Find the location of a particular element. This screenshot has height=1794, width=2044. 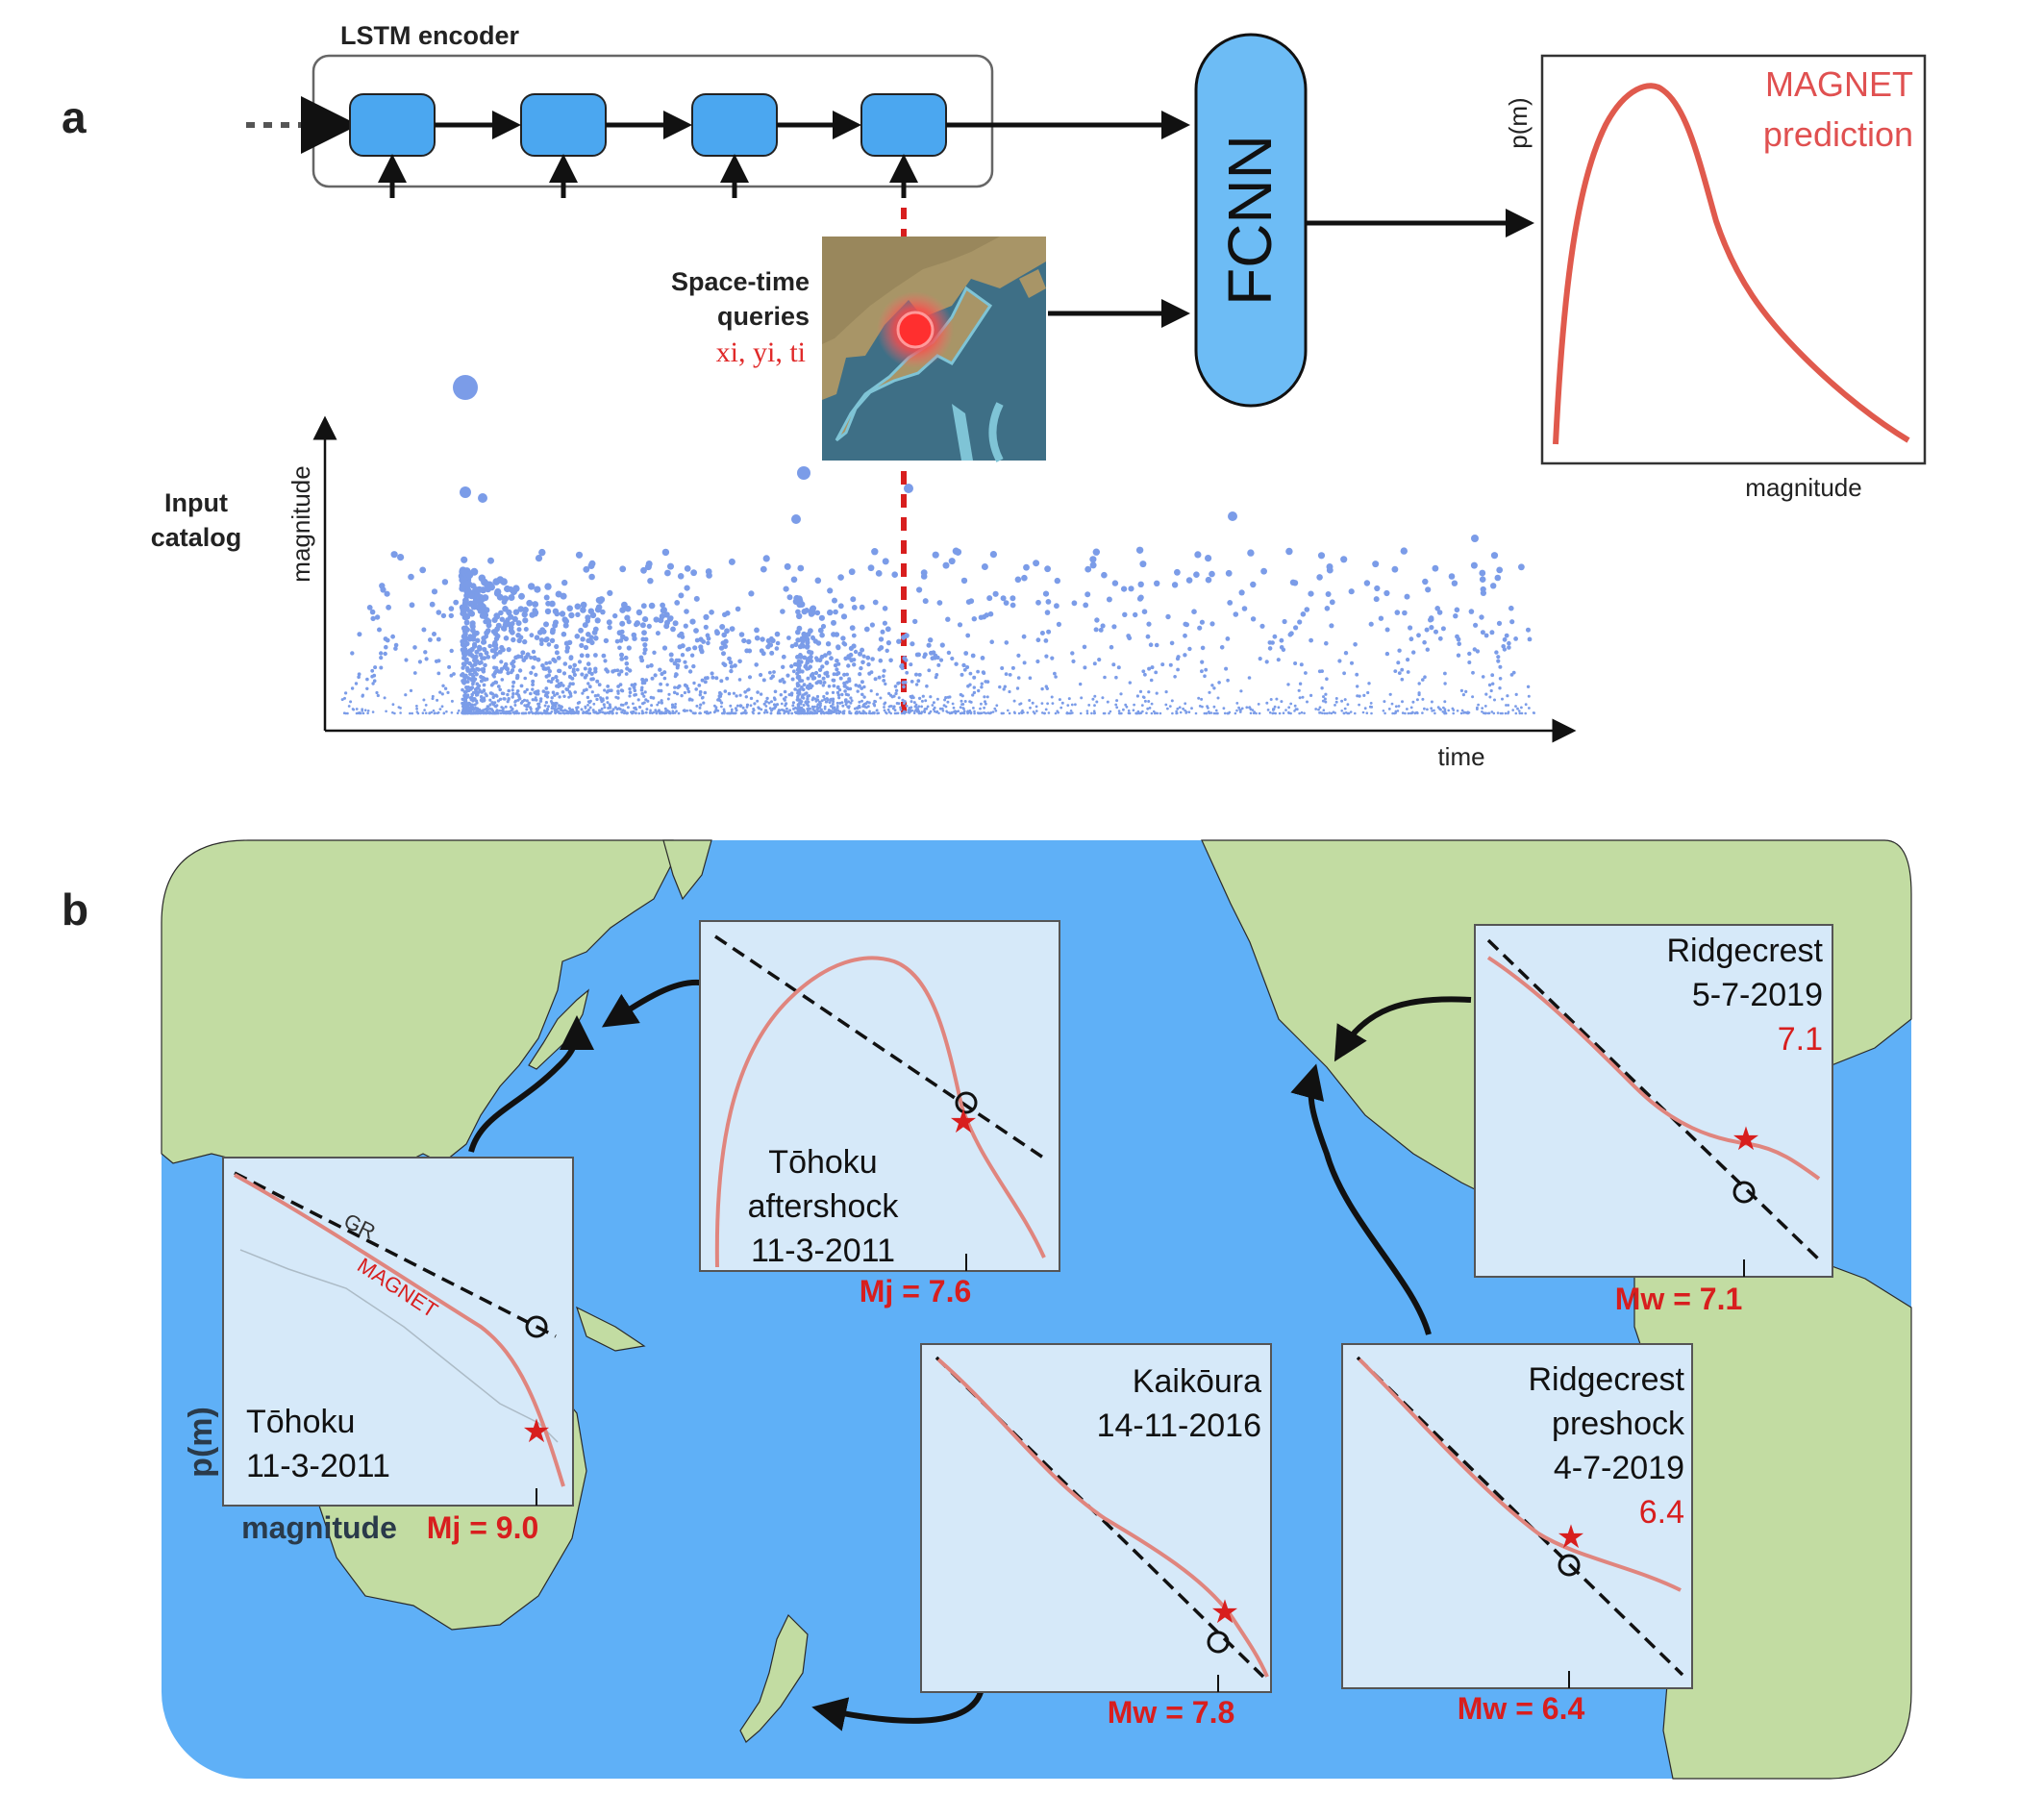

gr-marker is located at coordinates (966, 1102).